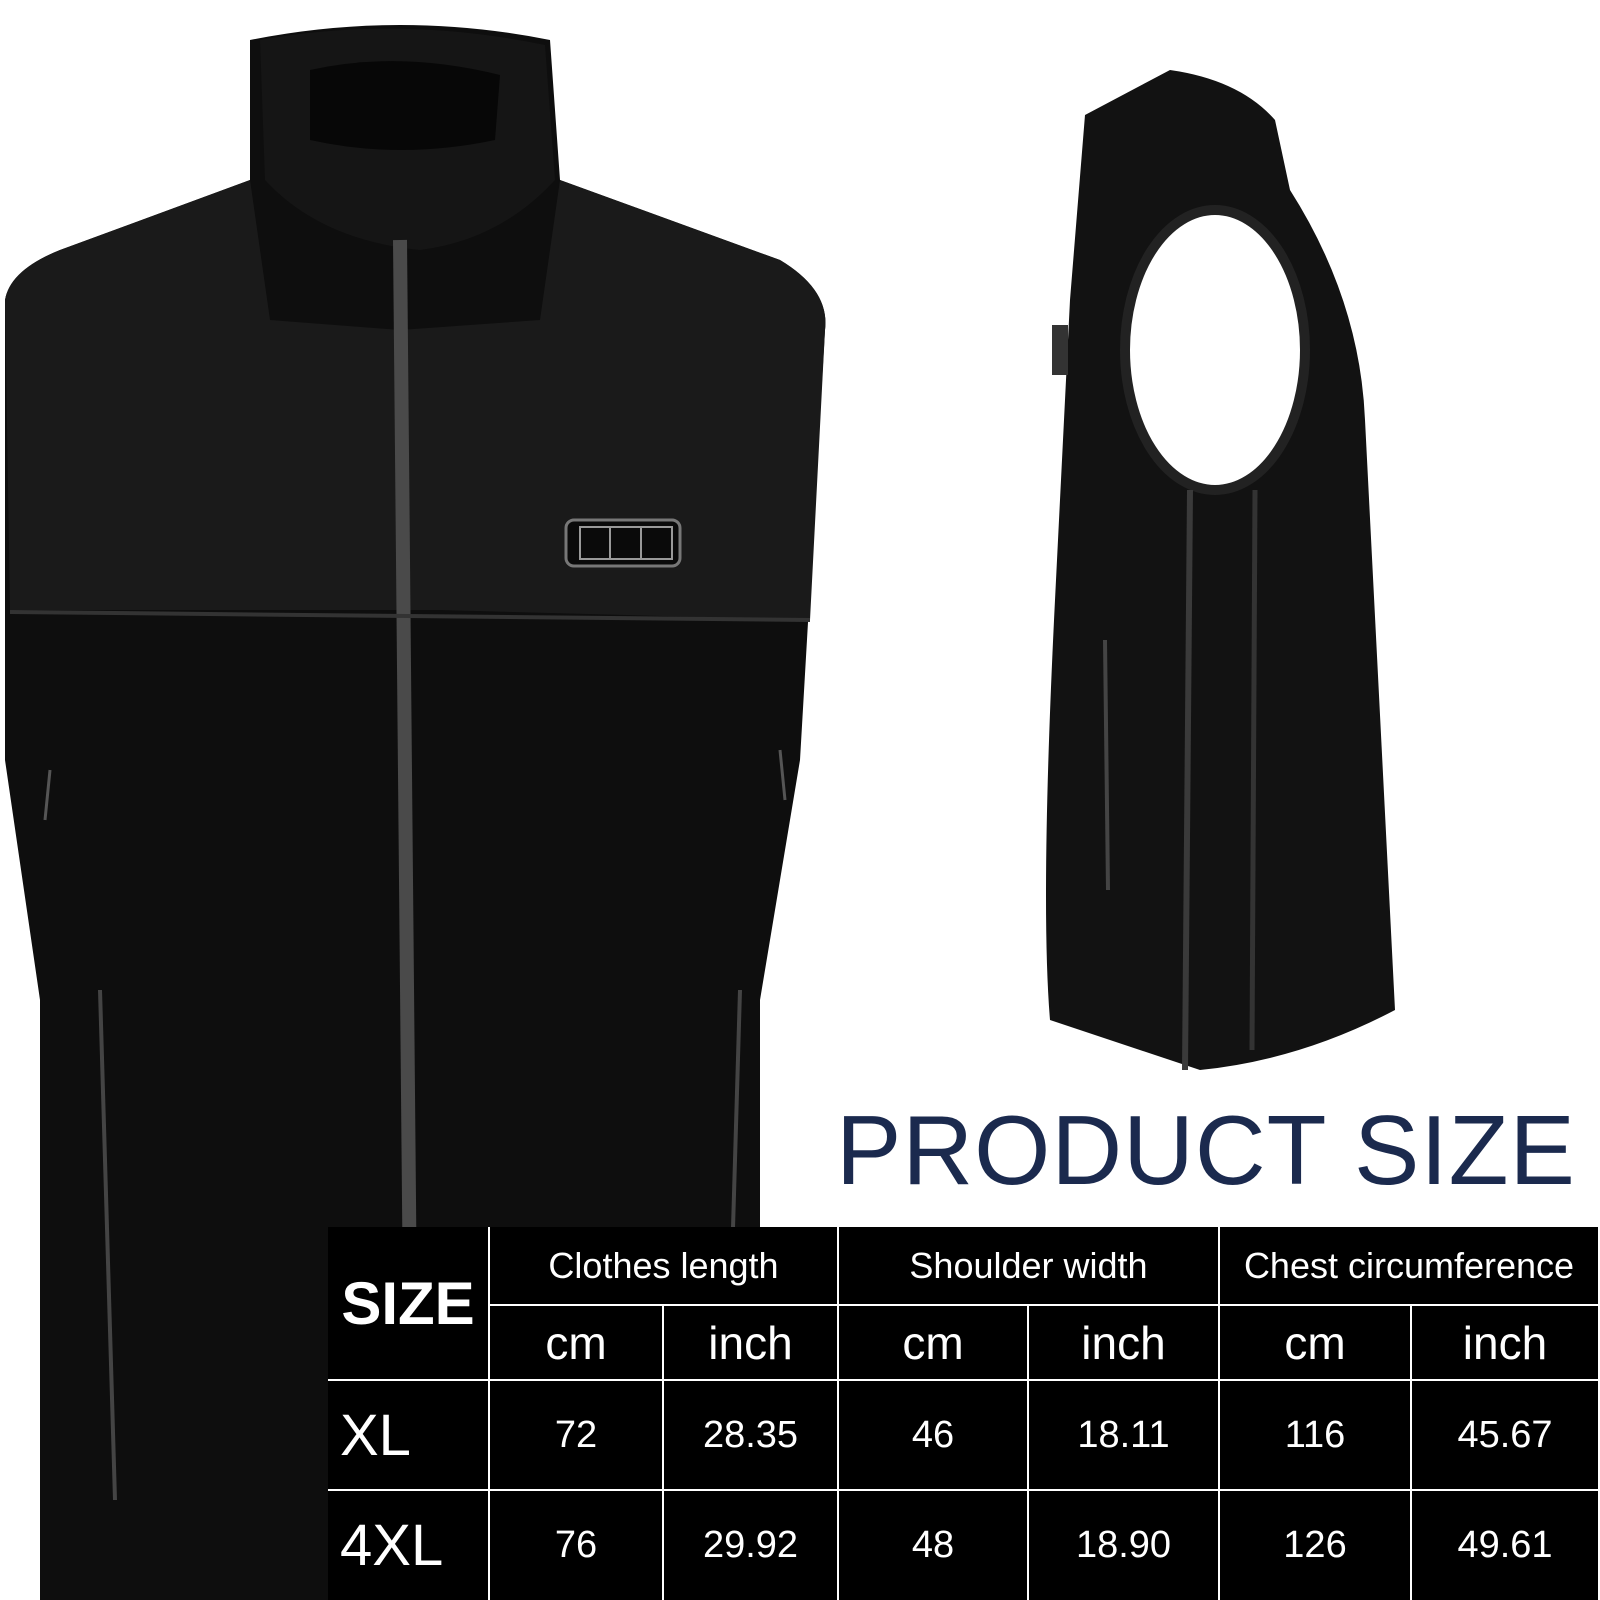 Image resolution: width=1600 pixels, height=1600 pixels. Describe the element at coordinates (663, 1266) in the screenshot. I see `clothes-length-header: Clothes length` at that location.